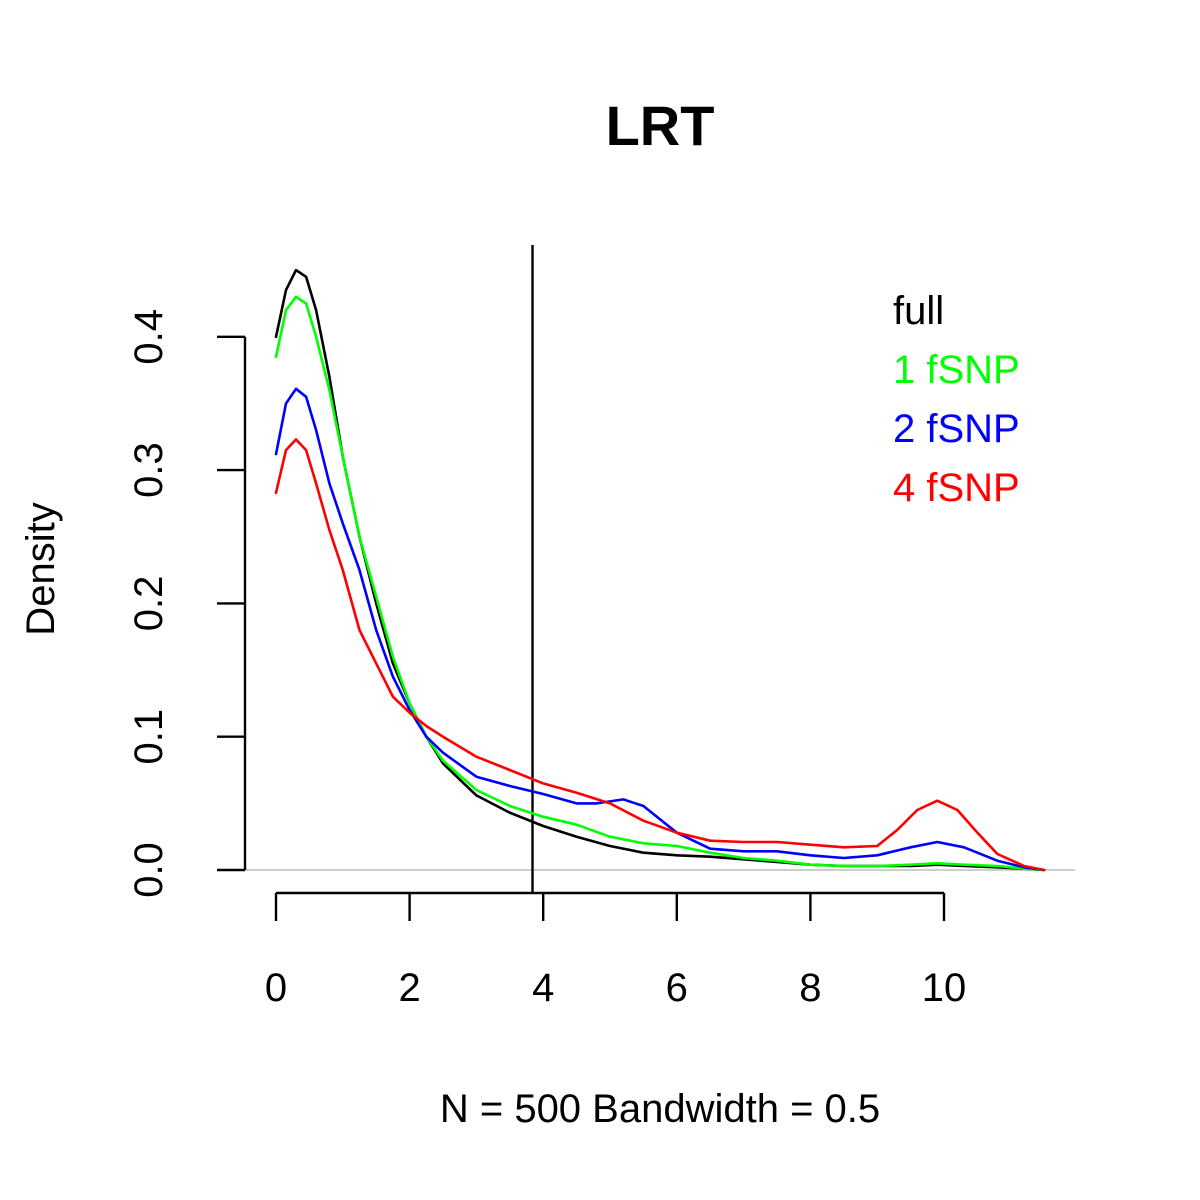  I want to click on y-tick-label: 0.2, so click(149, 604).